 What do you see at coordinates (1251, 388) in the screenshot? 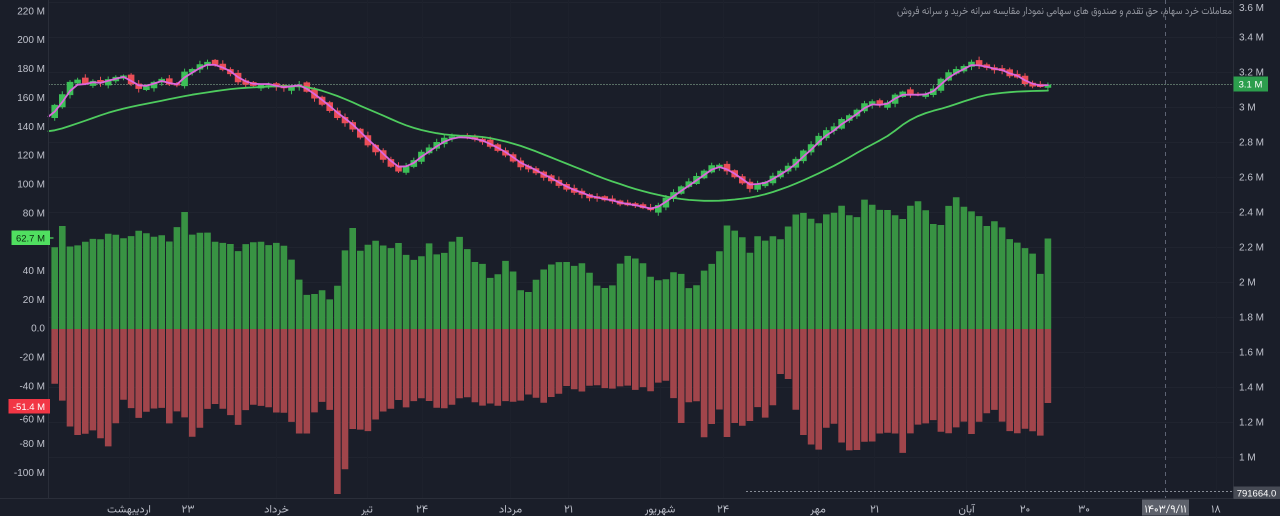
I see `svg-text: 1.4 M` at bounding box center [1251, 388].